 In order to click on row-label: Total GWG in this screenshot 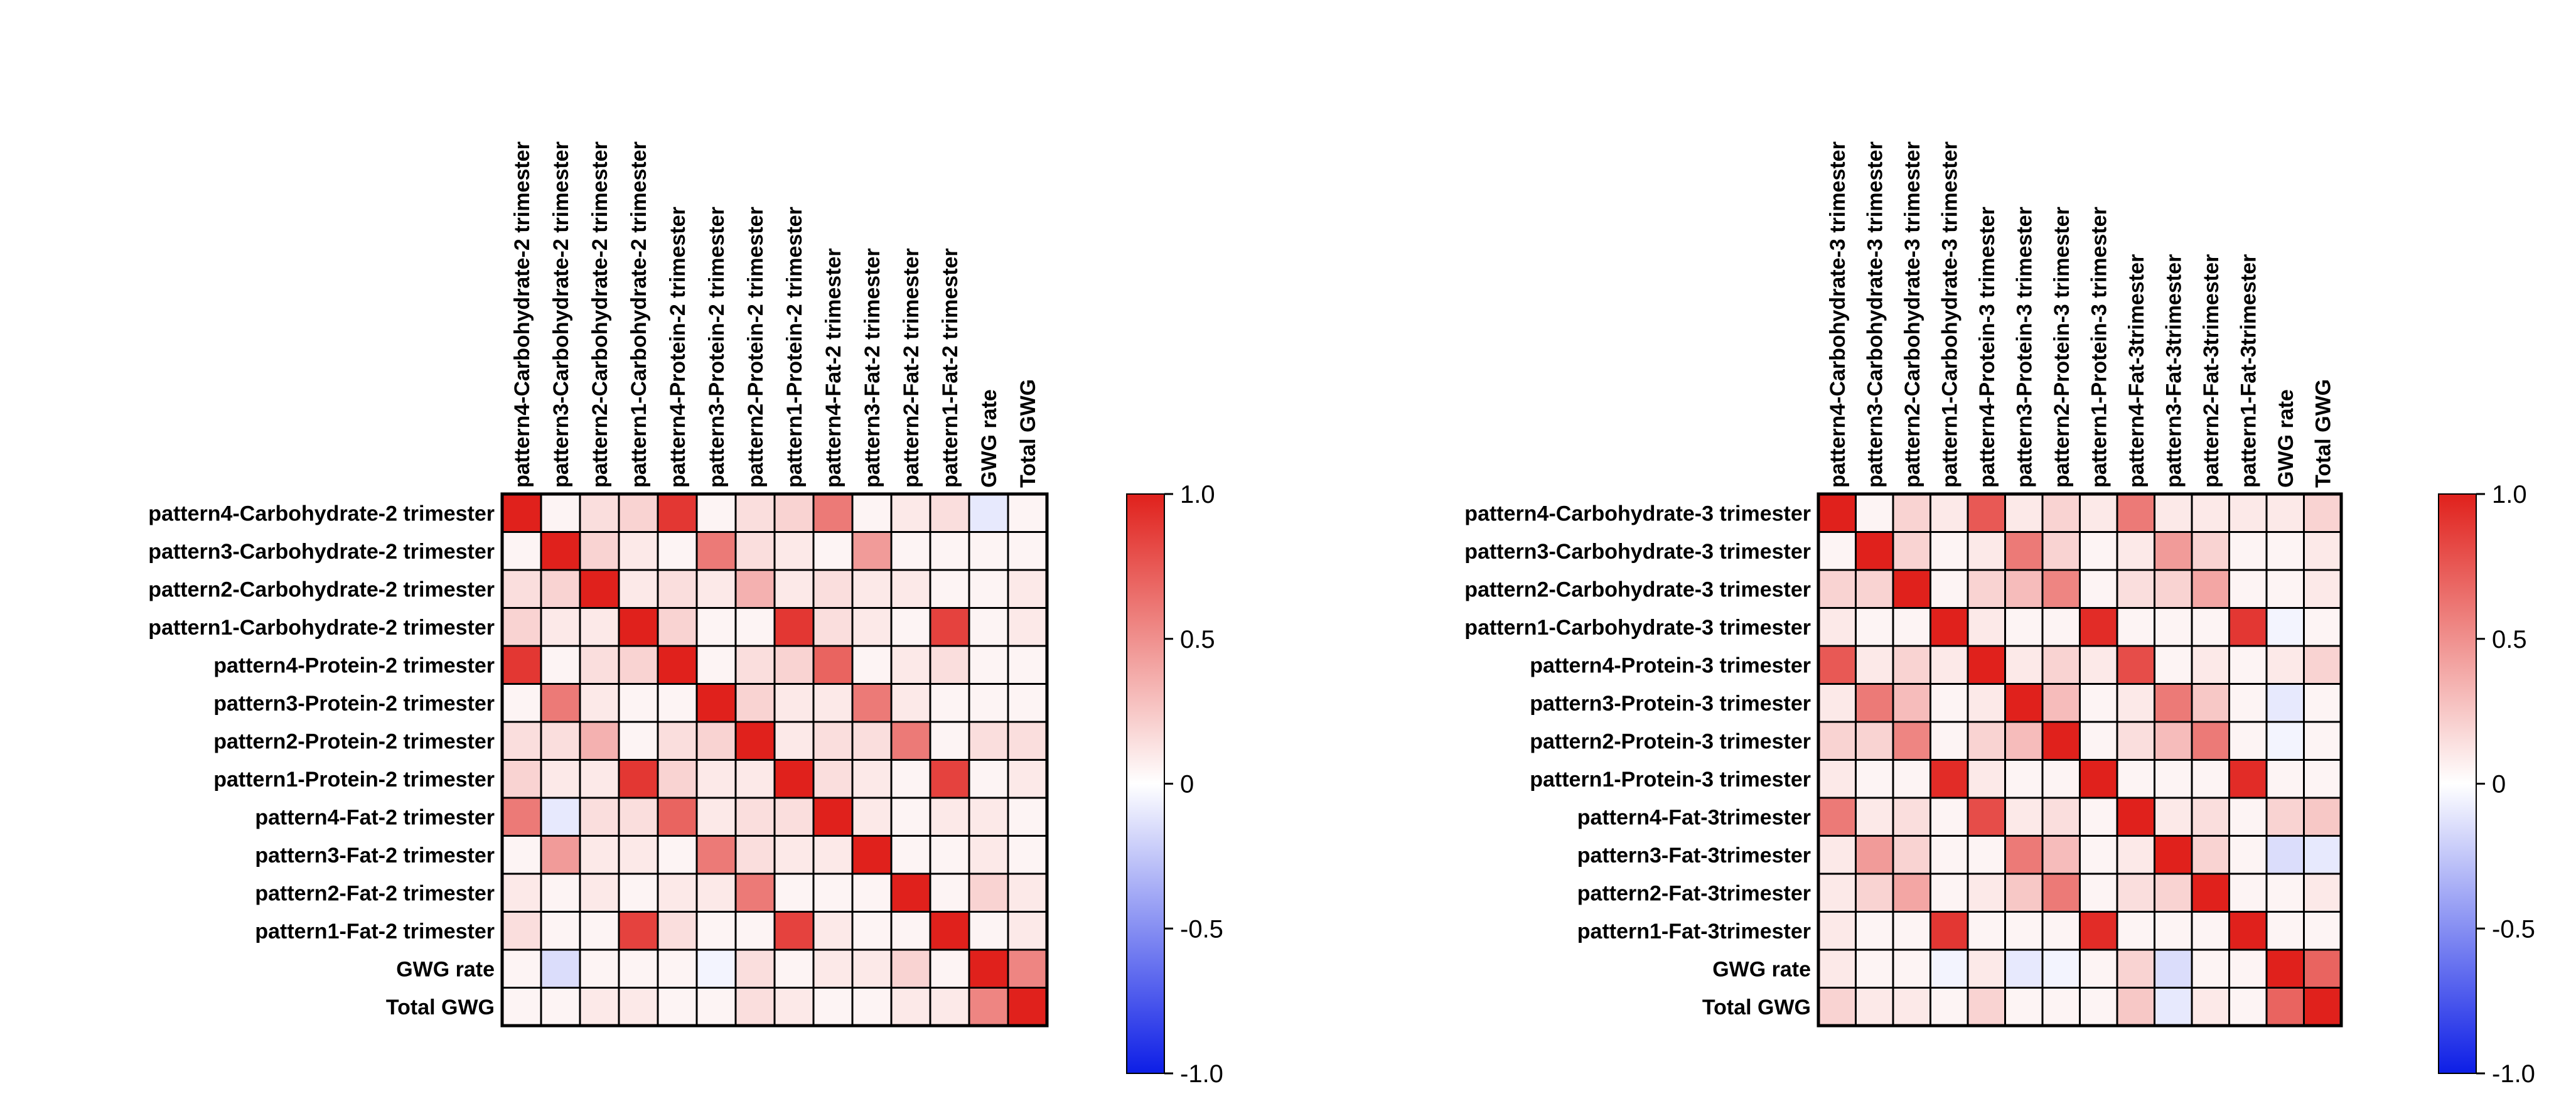, I will do `click(1756, 1007)`.